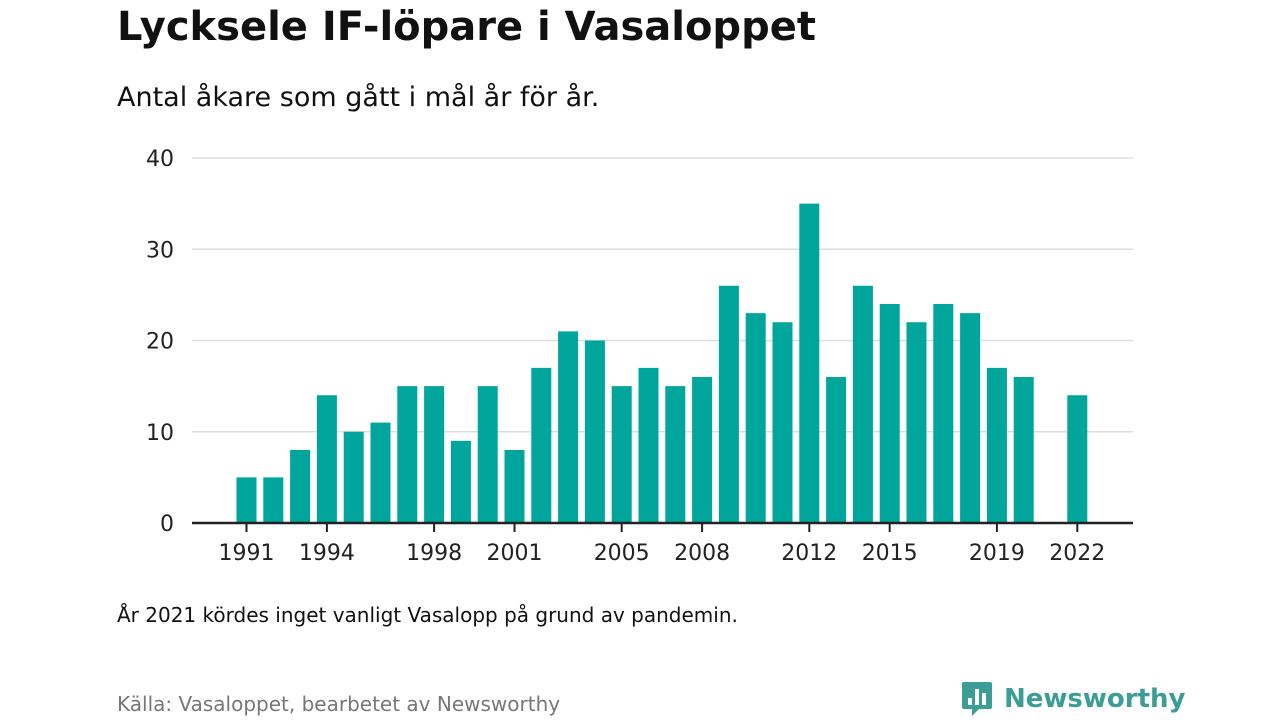 Image resolution: width=1280 pixels, height=720 pixels. Describe the element at coordinates (889, 413) in the screenshot. I see `bar-2015` at that location.